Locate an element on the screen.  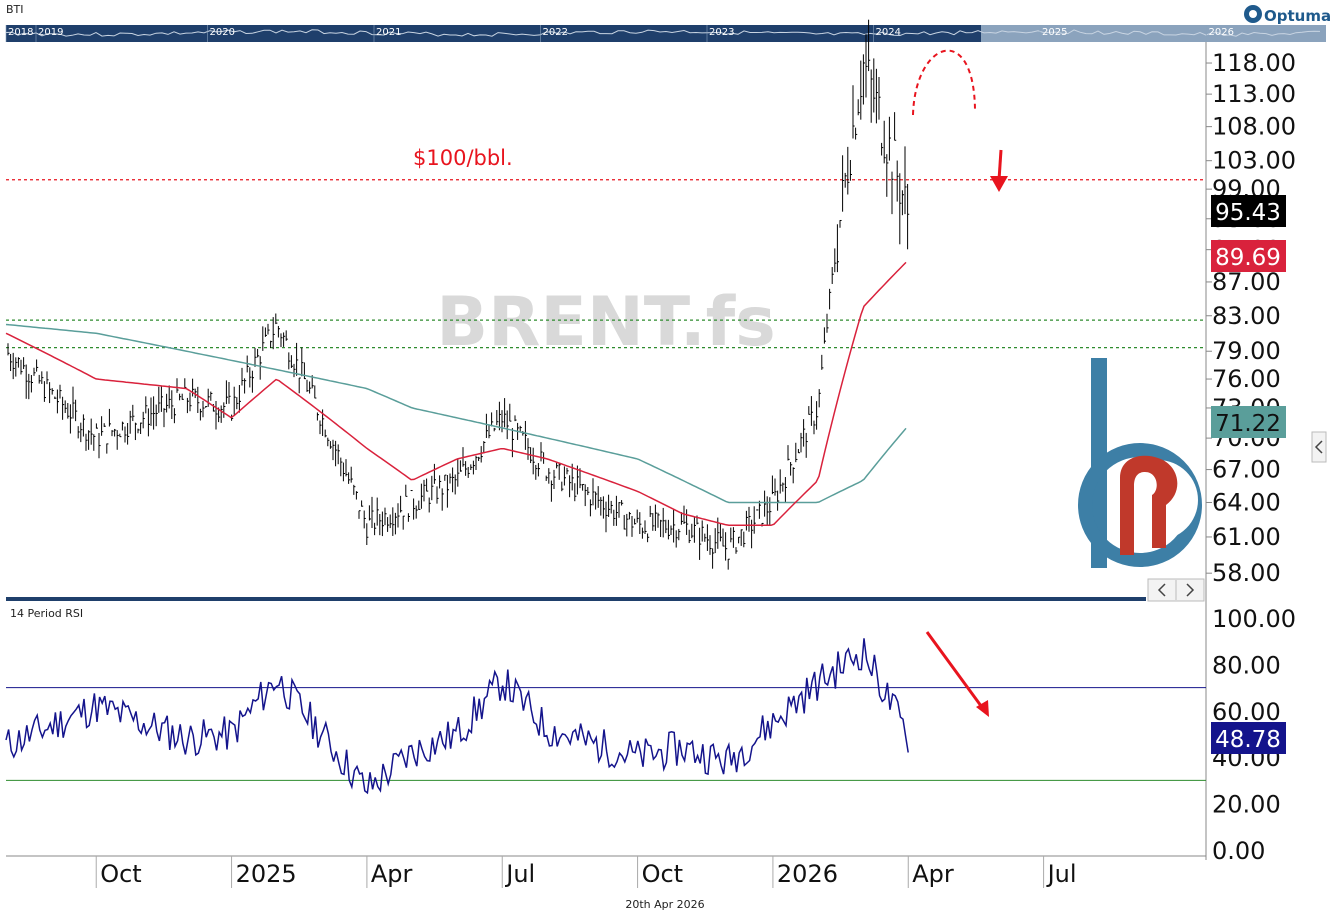
rsi-reference-lines is located at coordinates (606, 734).